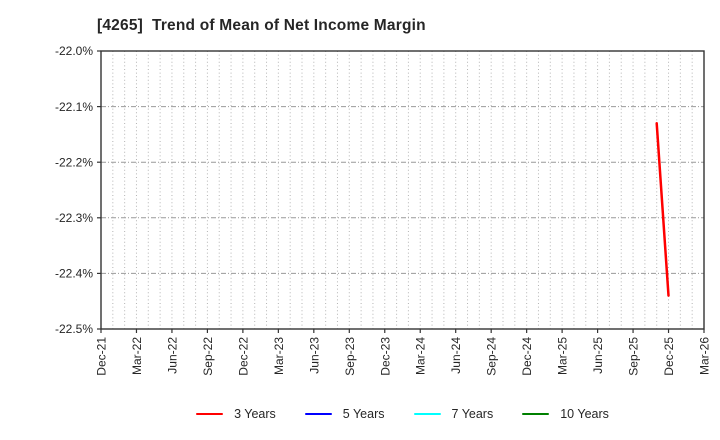 This screenshot has width=720, height=440. What do you see at coordinates (598, 355) in the screenshot?
I see `x-axis-tick-label: Jun-25` at bounding box center [598, 355].